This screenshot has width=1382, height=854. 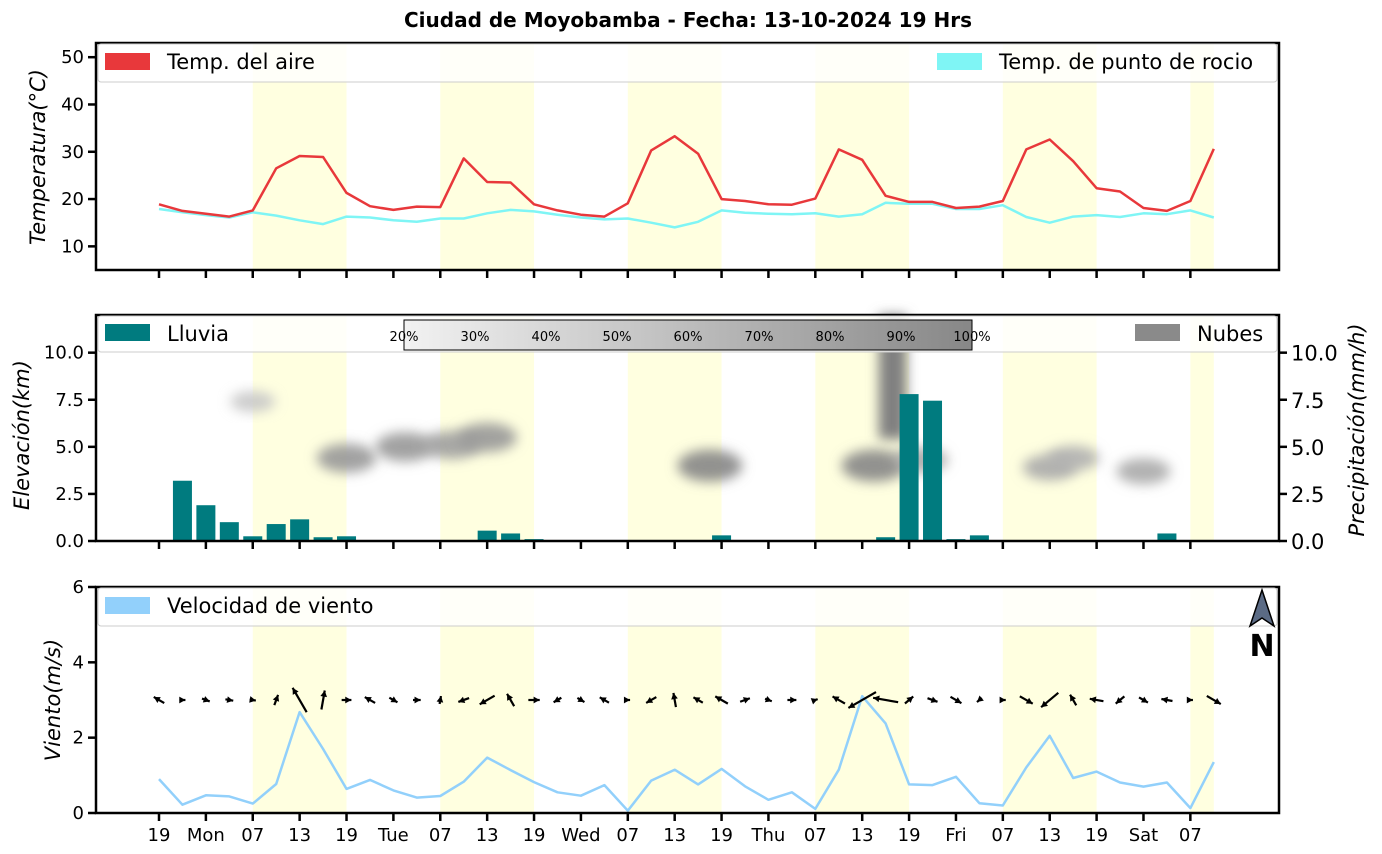 I want to click on wind-speed-line, so click(x=686, y=753).